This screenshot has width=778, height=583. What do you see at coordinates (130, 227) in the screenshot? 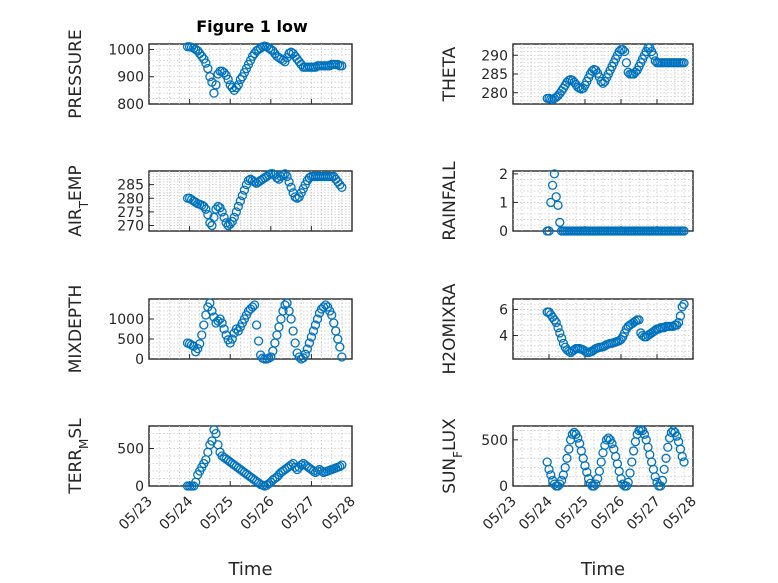
I see `y-tick-label: 270` at bounding box center [130, 227].